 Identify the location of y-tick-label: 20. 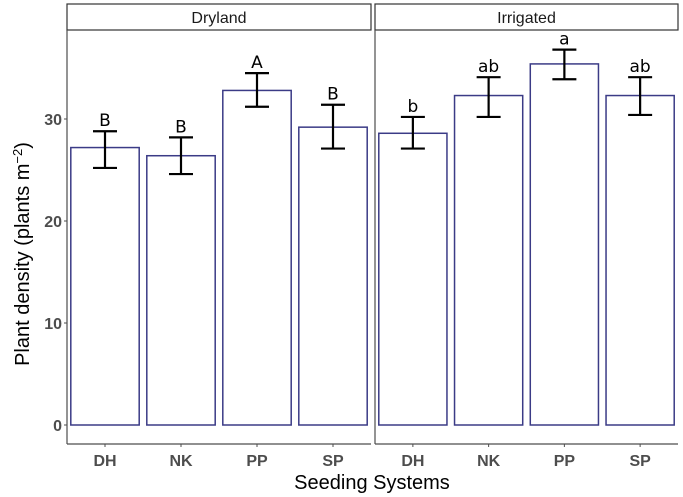
(53, 222).